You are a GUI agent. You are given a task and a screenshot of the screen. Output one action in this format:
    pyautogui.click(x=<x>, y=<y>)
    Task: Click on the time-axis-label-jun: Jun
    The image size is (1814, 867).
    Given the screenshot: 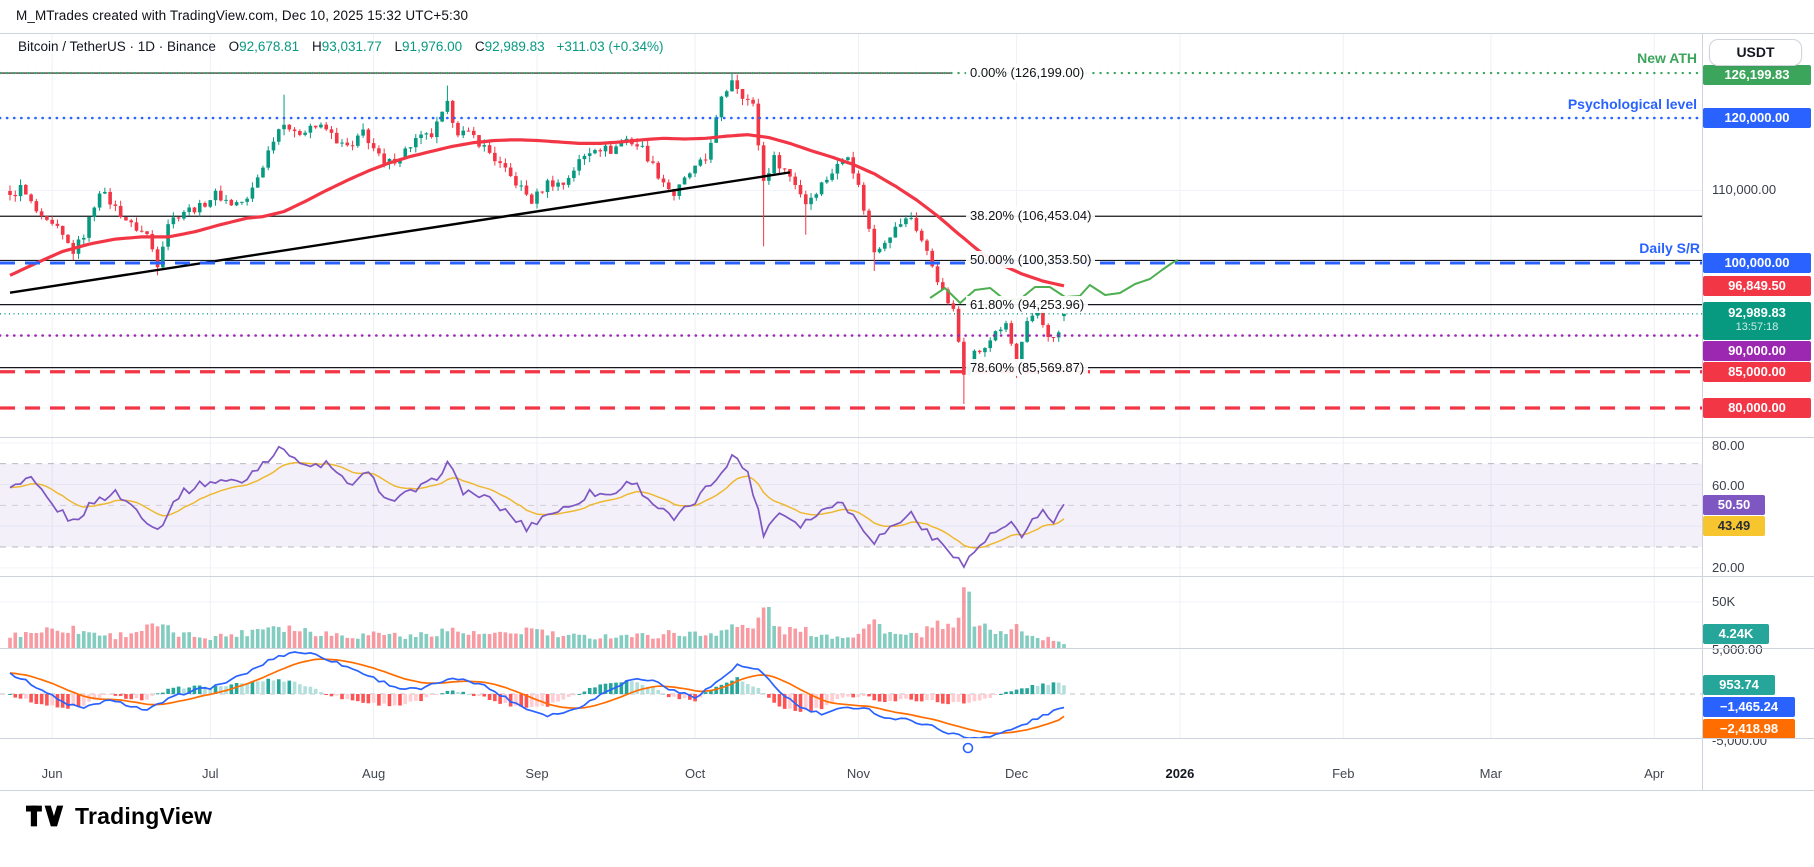 What is the action you would take?
    pyautogui.click(x=52, y=773)
    